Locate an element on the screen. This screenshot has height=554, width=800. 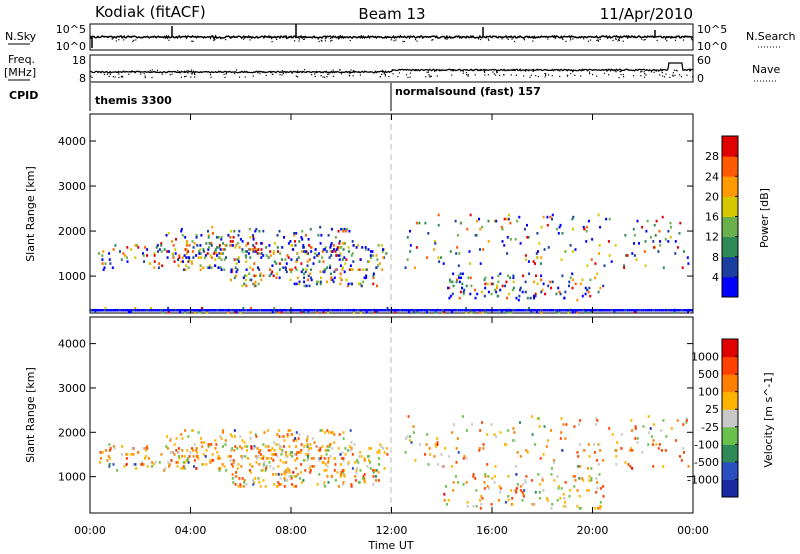
colorbar-tick-label: 4 is located at coordinates (715, 277).